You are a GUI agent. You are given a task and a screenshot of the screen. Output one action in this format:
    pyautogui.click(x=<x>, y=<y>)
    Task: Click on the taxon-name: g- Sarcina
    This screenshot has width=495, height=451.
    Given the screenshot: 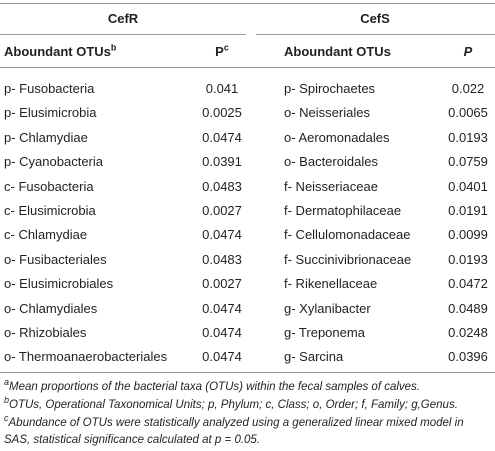 What is the action you would take?
    pyautogui.click(x=314, y=357)
    